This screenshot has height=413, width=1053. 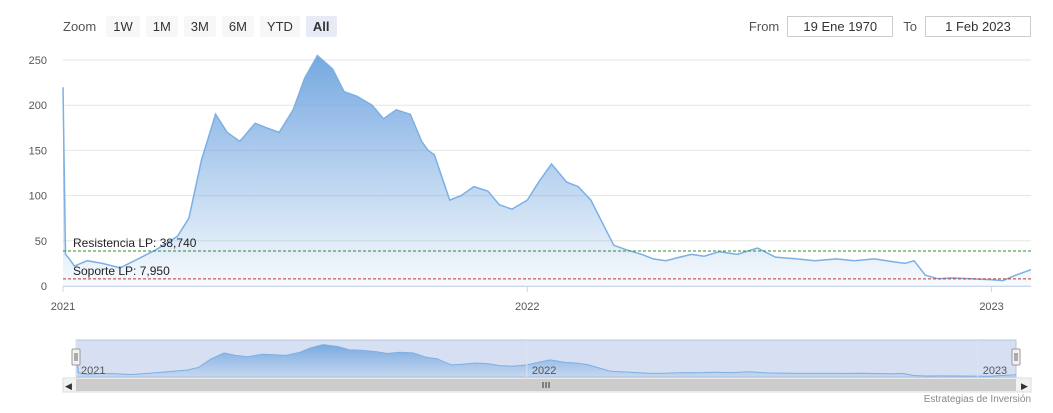 What do you see at coordinates (991, 307) in the screenshot?
I see `x-tick-label: 2023` at bounding box center [991, 307].